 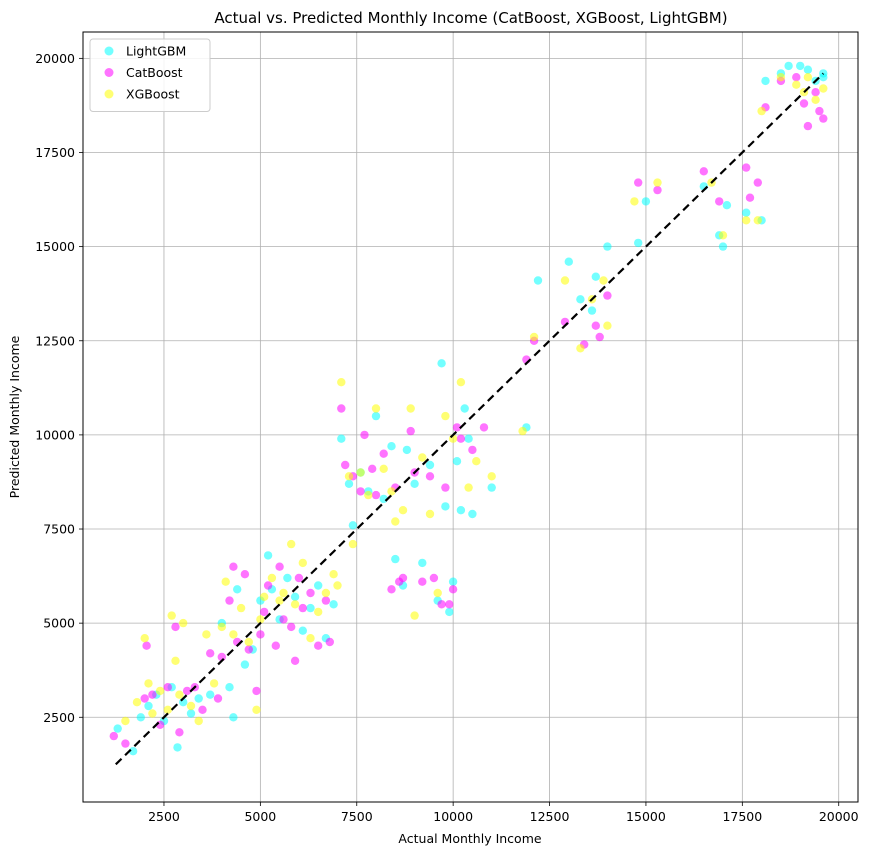 What do you see at coordinates (469, 838) in the screenshot?
I see `x-axis-label: Actual Monthly Income` at bounding box center [469, 838].